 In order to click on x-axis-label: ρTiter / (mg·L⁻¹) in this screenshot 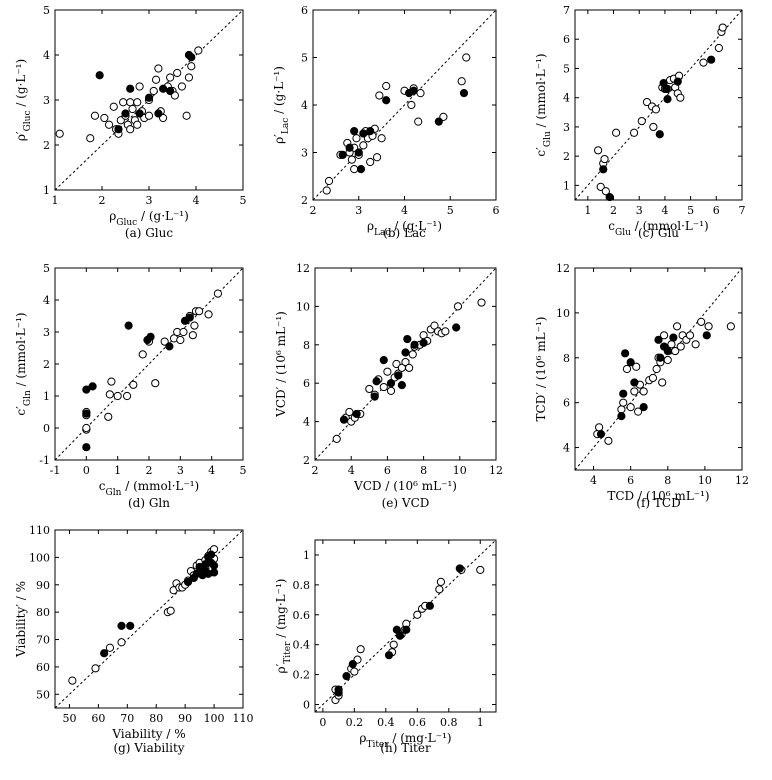, I will do `click(405, 740)`.